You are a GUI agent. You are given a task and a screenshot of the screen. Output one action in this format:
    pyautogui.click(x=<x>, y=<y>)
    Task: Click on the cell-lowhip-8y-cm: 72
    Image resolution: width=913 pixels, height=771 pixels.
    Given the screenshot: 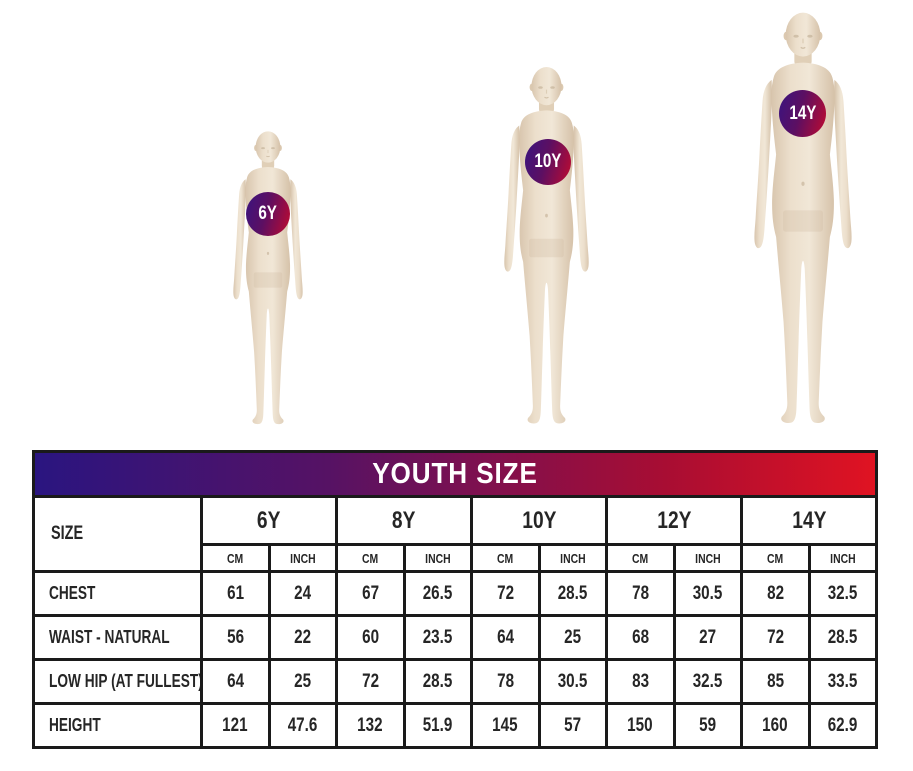 What is the action you would take?
    pyautogui.click(x=369, y=680)
    